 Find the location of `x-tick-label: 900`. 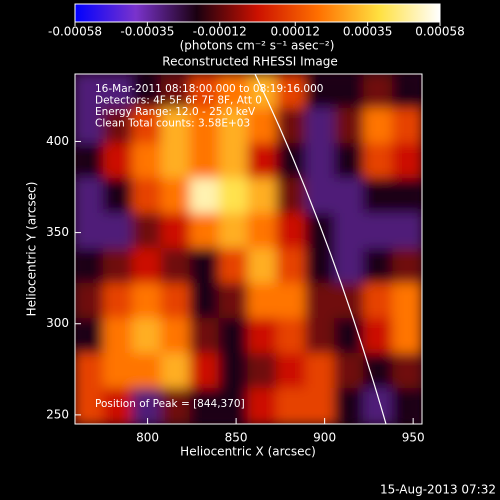

x-tick-label: 900 is located at coordinates (324, 438).